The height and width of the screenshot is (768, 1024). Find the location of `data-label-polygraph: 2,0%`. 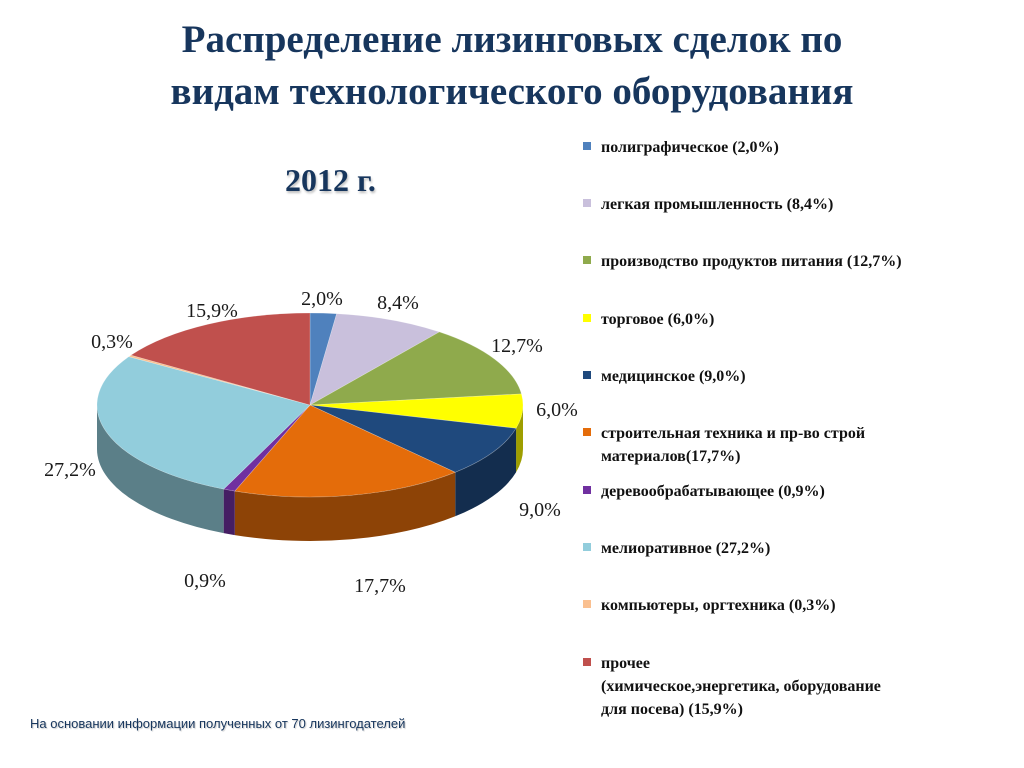

data-label-polygraph: 2,0% is located at coordinates (322, 299).